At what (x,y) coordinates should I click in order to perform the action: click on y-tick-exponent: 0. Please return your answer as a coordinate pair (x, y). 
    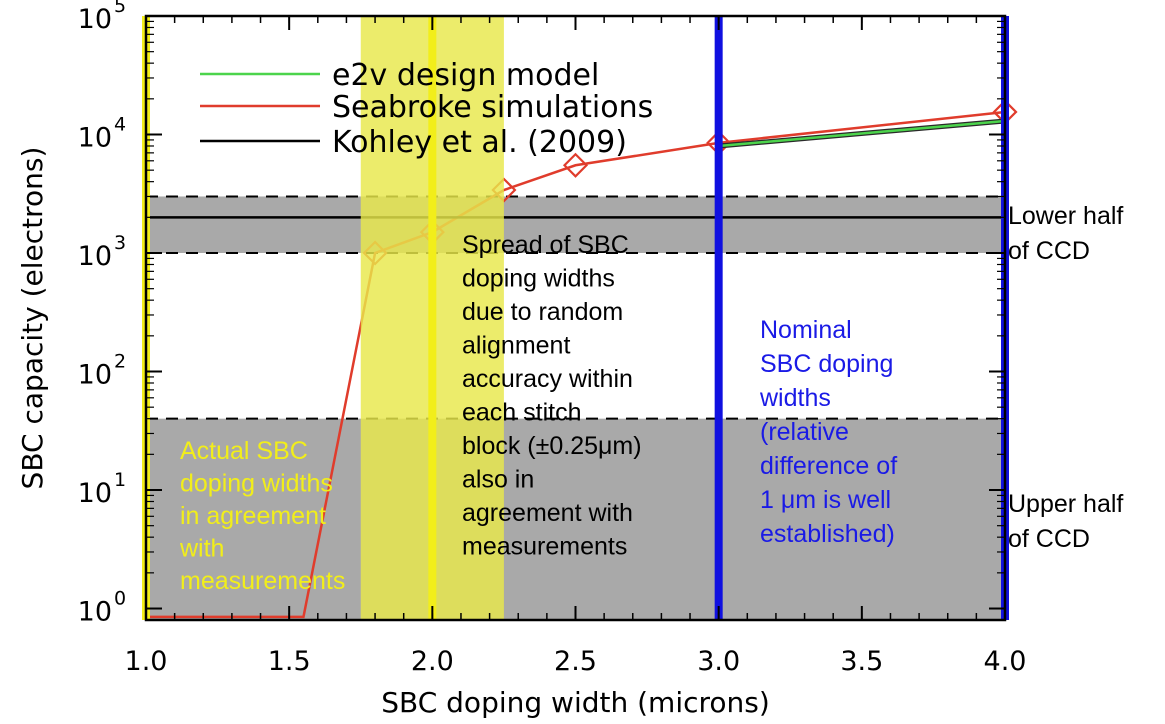
    Looking at the image, I should click on (120, 599).